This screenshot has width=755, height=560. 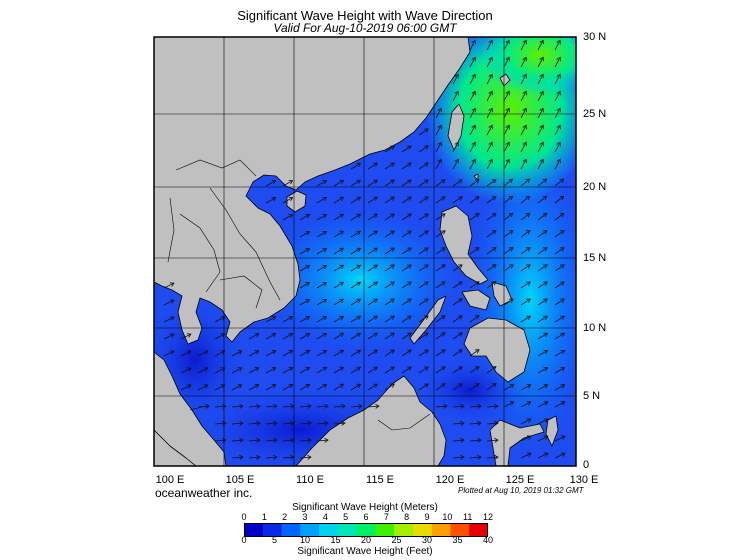 What do you see at coordinates (240, 480) in the screenshot?
I see `lon-label-105: 105 E` at bounding box center [240, 480].